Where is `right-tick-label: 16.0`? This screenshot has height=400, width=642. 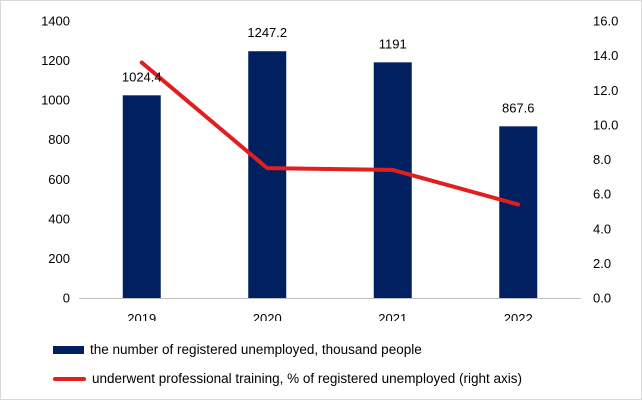
right-tick-label: 16.0 is located at coordinates (605, 21).